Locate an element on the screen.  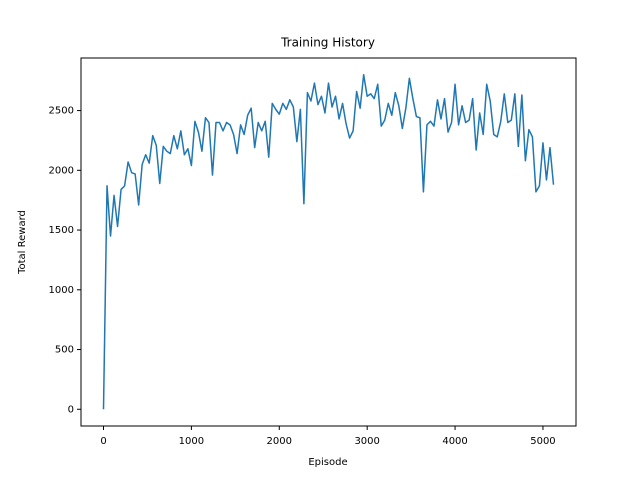
y-tick-label: 1000 is located at coordinates (61, 290).